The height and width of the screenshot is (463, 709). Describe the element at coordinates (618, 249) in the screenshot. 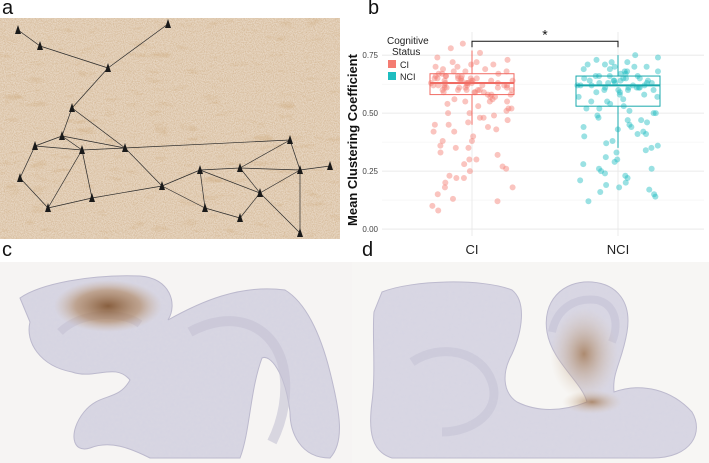

I see `x-tick-label: NCI` at that location.